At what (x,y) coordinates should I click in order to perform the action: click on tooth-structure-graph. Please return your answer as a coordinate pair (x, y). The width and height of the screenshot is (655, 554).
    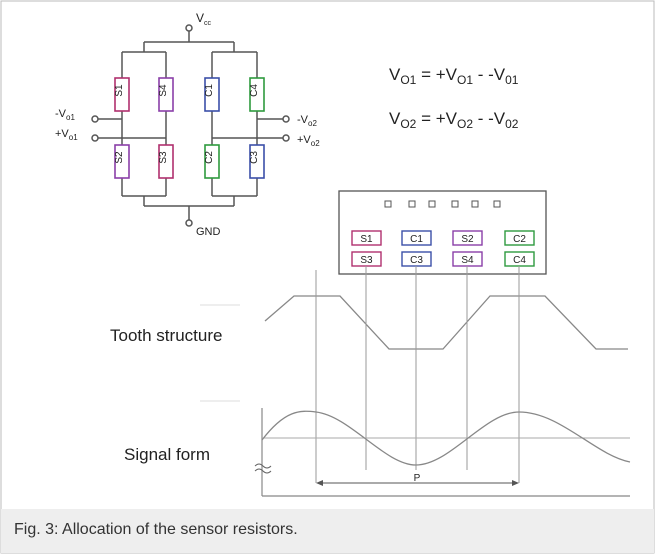
    Looking at the image, I should click on (414, 322).